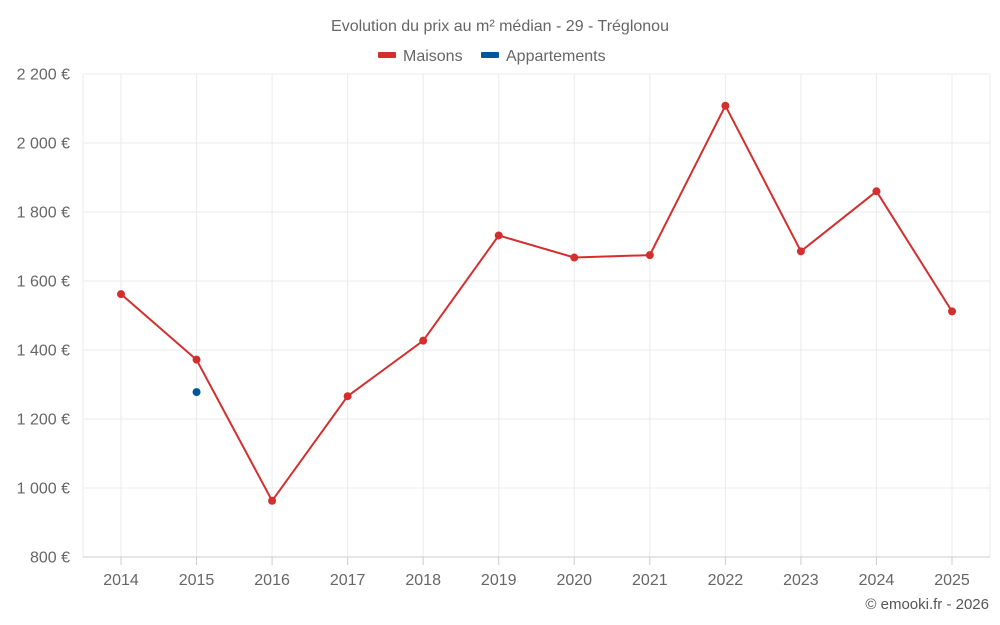 The image size is (1000, 625). I want to click on legend-swatch-appartements, so click(490, 55).